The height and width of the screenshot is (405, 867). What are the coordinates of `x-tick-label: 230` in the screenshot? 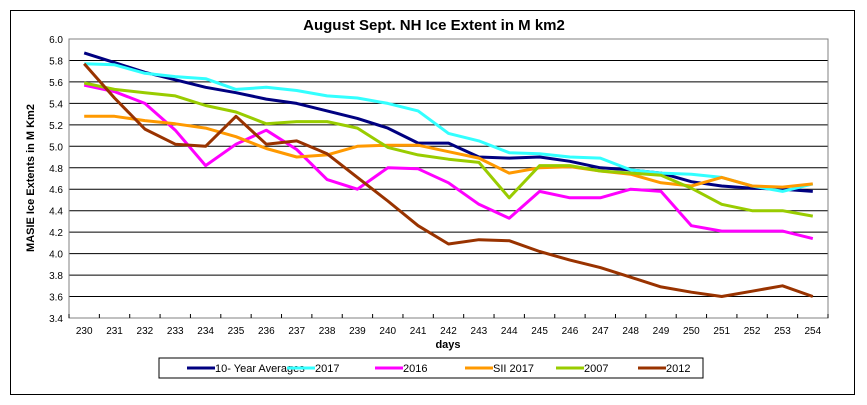 It's located at (84, 331).